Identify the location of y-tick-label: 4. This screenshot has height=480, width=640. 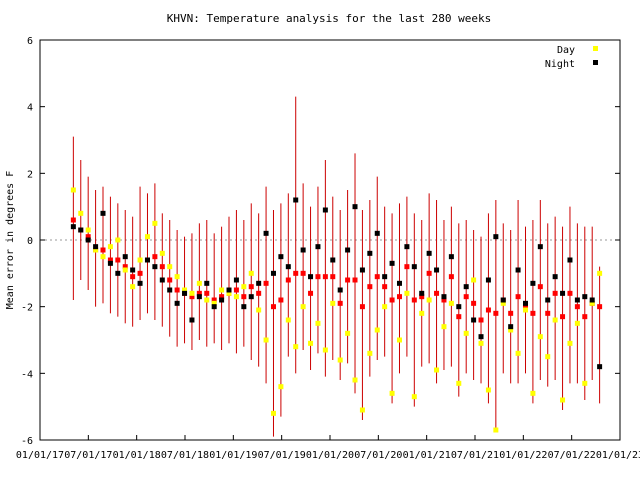
(30, 108).